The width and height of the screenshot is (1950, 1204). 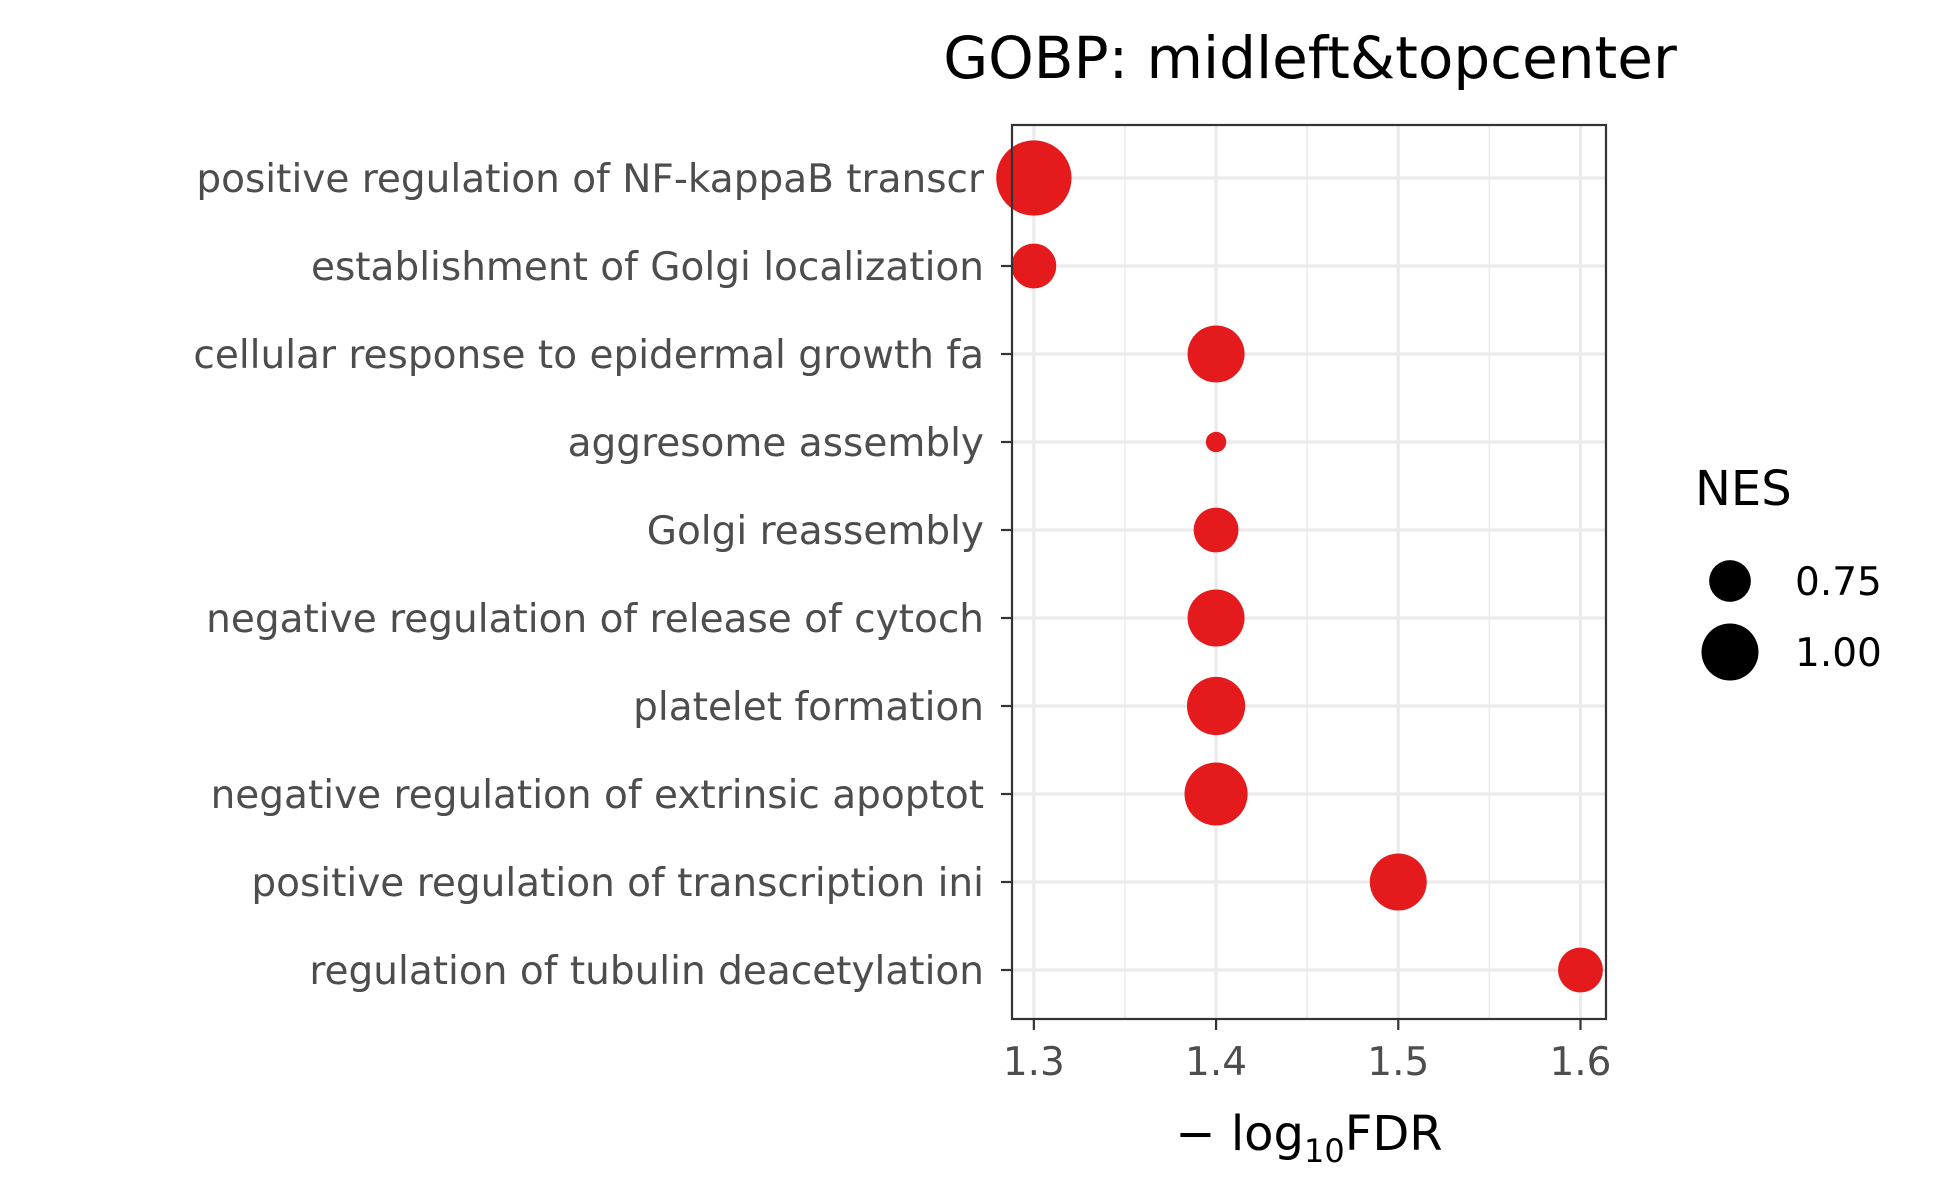 I want to click on x-axis-label: − log10FDR, so click(x=1308, y=1138).